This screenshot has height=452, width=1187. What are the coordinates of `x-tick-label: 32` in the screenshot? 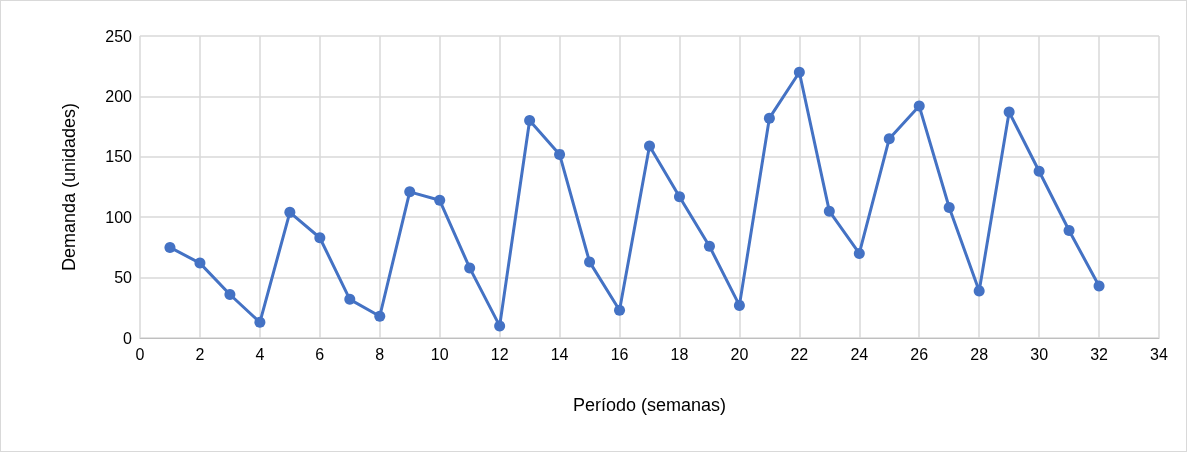 It's located at (1099, 354).